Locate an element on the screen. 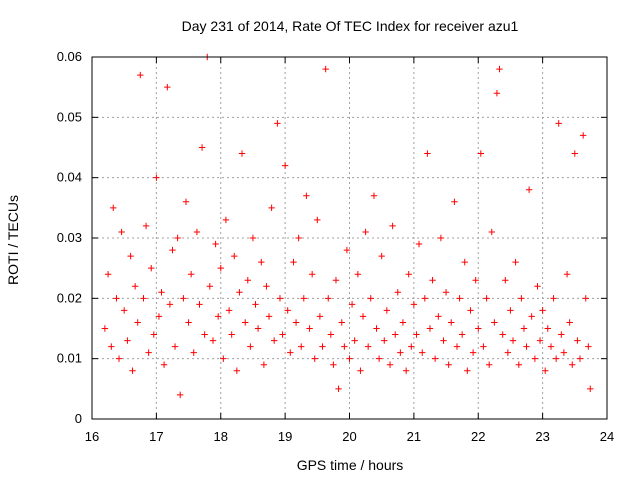 Image resolution: width=640 pixels, height=480 pixels. y-tick-label: 0 is located at coordinates (78, 418).